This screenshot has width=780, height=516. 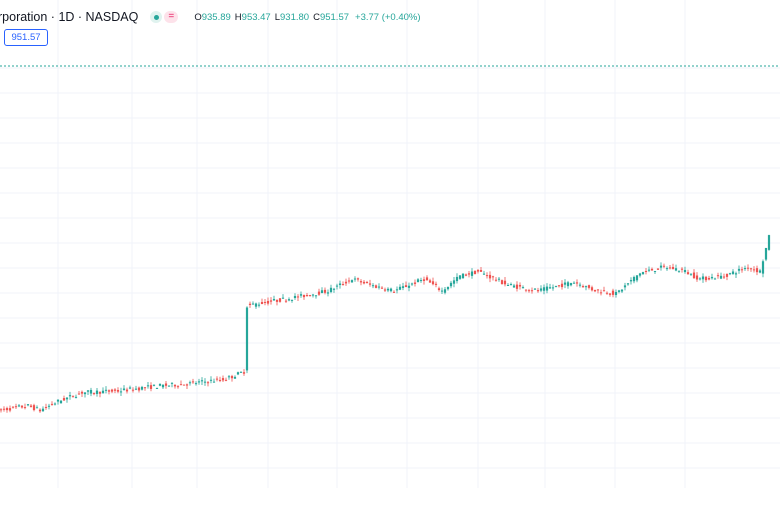 I want to click on symbol-title: rporation · 1D · NASDAQ, so click(x=69, y=17).